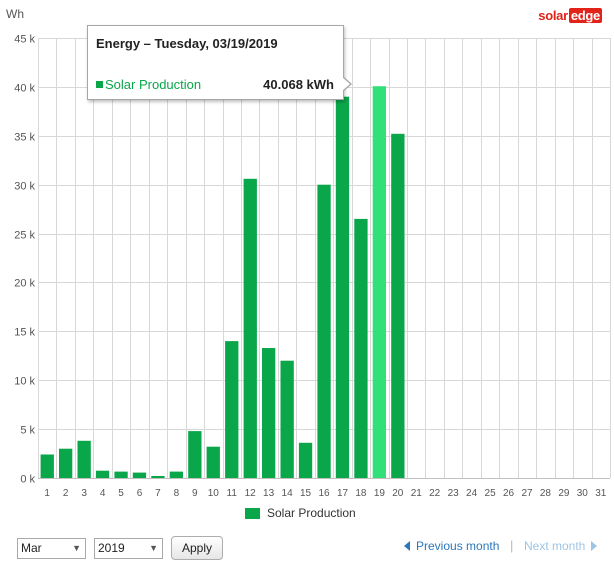  I want to click on x-tick-label: 21, so click(417, 493).